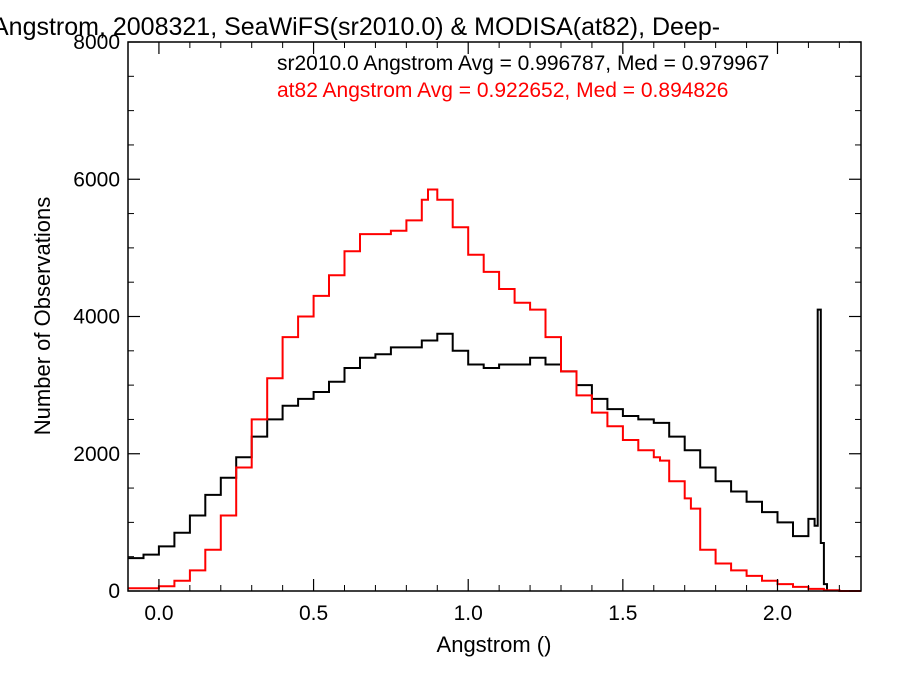  Describe the element at coordinates (468, 613) in the screenshot. I see `x-tick-label-2: 1.0` at that location.